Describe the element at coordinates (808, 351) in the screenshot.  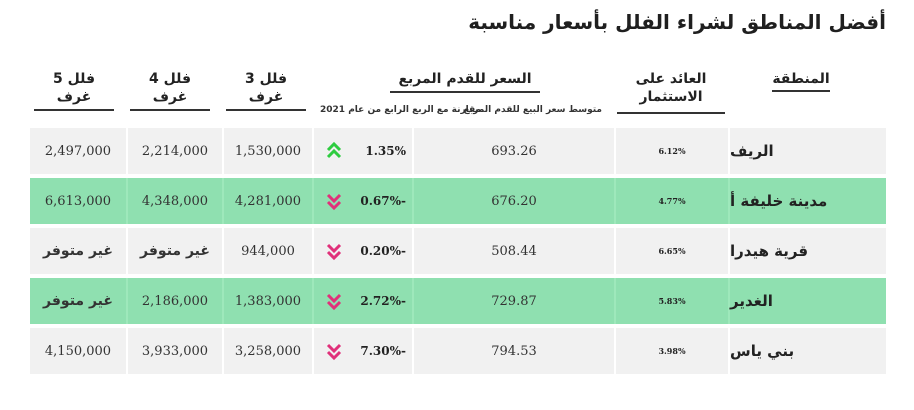
I see `cell-region: بني ياس` at that location.